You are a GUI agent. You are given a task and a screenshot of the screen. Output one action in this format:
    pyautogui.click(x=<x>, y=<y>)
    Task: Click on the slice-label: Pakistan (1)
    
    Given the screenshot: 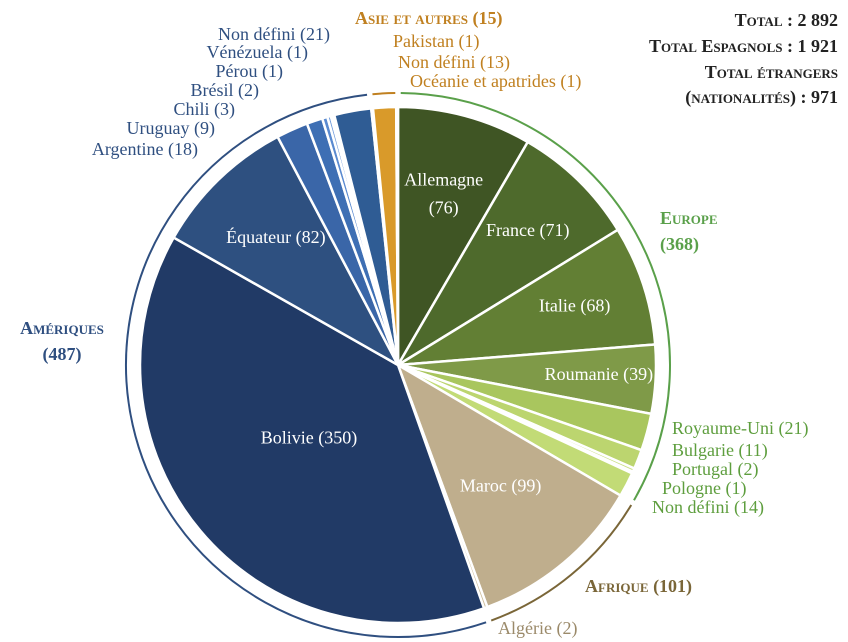 What is the action you would take?
    pyautogui.click(x=436, y=41)
    